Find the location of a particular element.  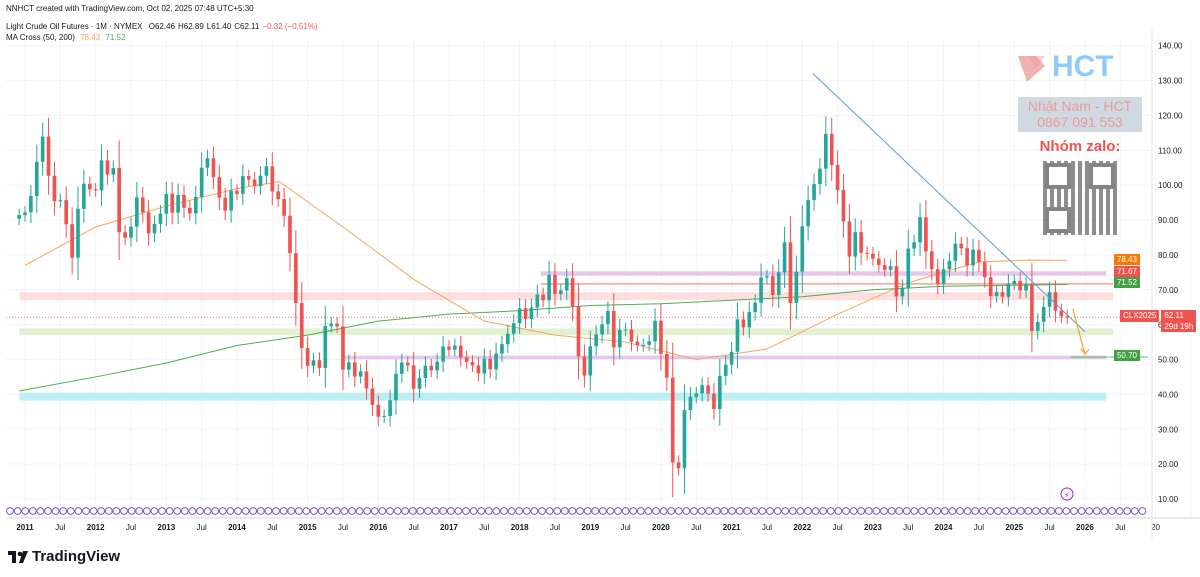

tradingview-logo-text: TradingView is located at coordinates (76, 556).